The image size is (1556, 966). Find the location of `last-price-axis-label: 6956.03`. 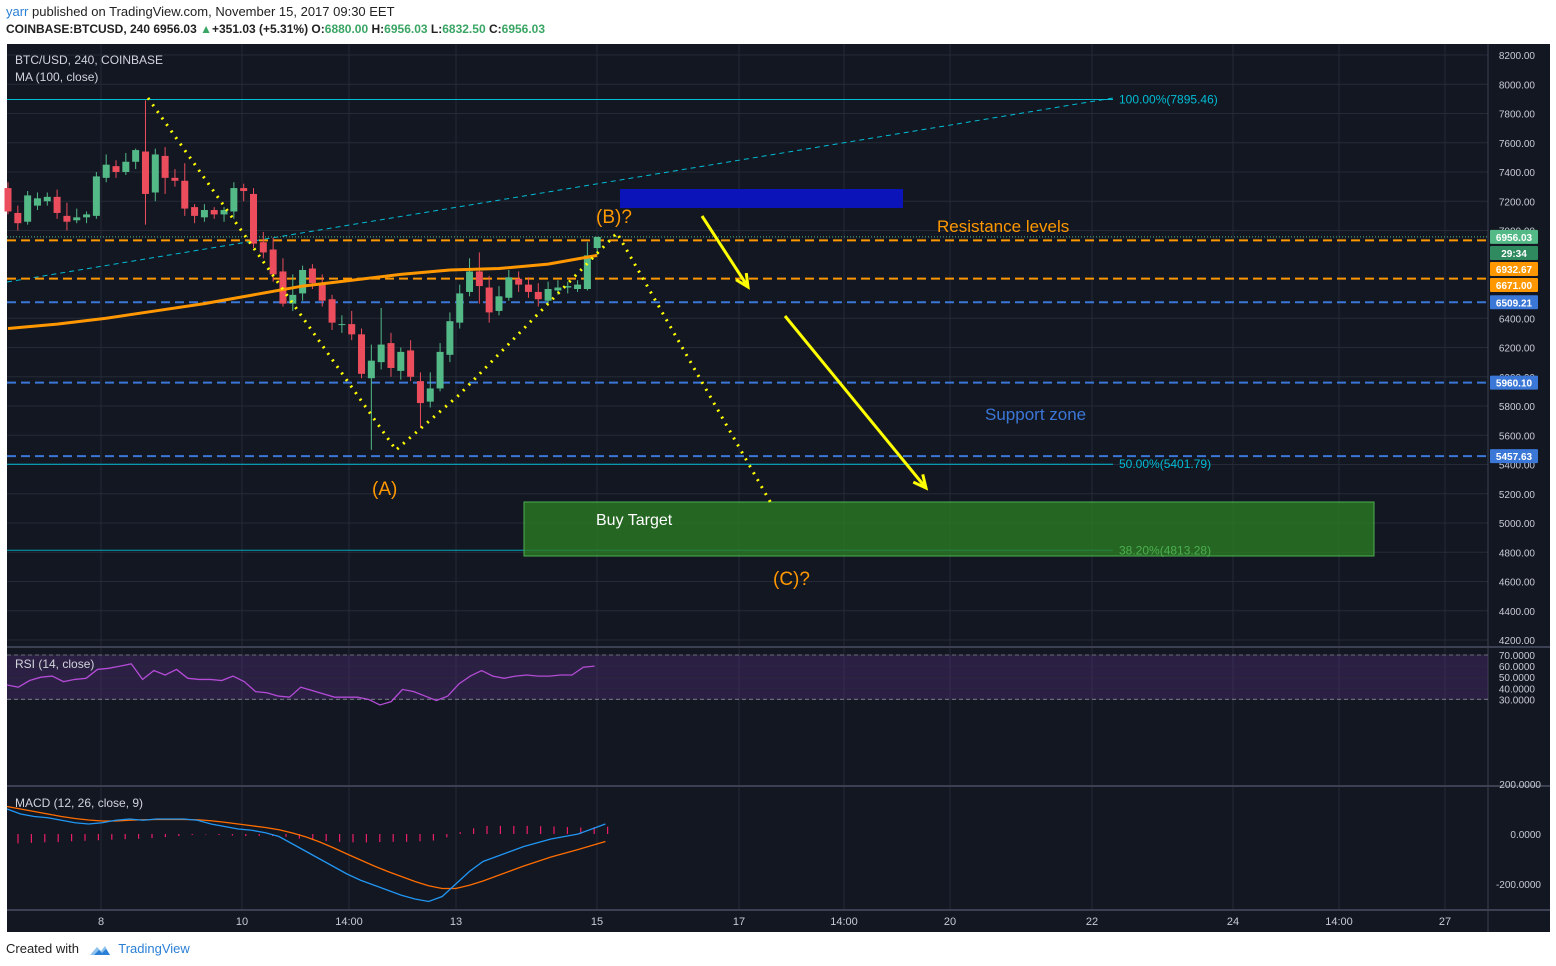

last-price-axis-label: 6956.03 is located at coordinates (1514, 238).